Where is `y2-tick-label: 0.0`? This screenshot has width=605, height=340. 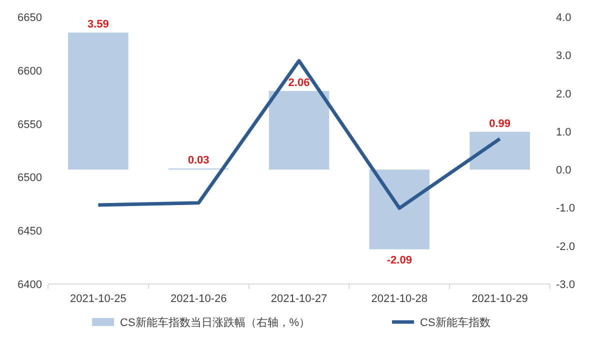 y2-tick-label: 0.0 is located at coordinates (564, 170).